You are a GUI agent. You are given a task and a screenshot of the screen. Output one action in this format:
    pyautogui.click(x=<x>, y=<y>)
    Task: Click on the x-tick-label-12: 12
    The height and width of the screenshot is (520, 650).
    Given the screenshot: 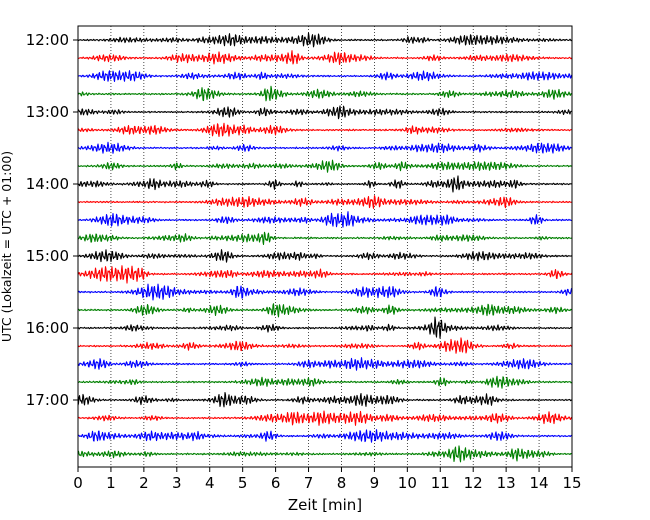 What is the action you would take?
    pyautogui.click(x=473, y=483)
    